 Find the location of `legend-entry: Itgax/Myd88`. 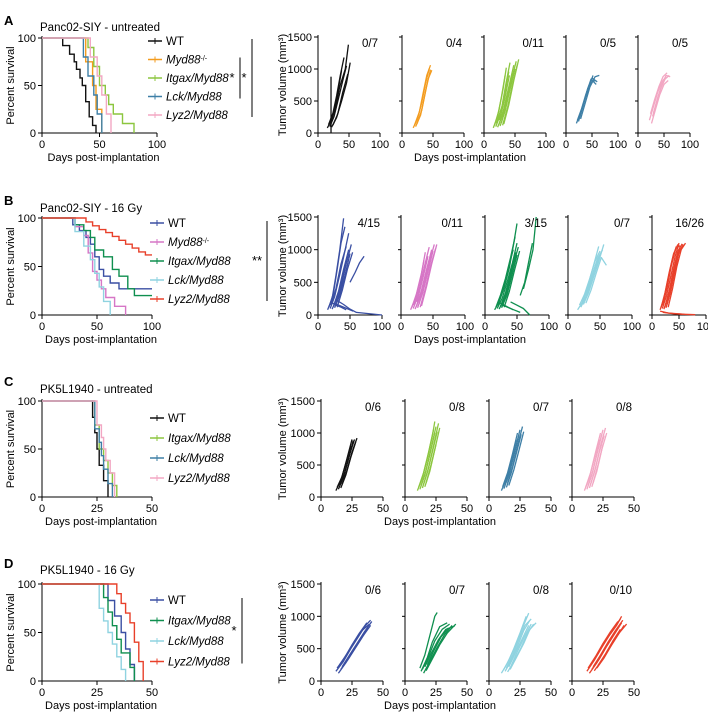

legend-entry: Itgax/Myd88 is located at coordinates (199, 262).